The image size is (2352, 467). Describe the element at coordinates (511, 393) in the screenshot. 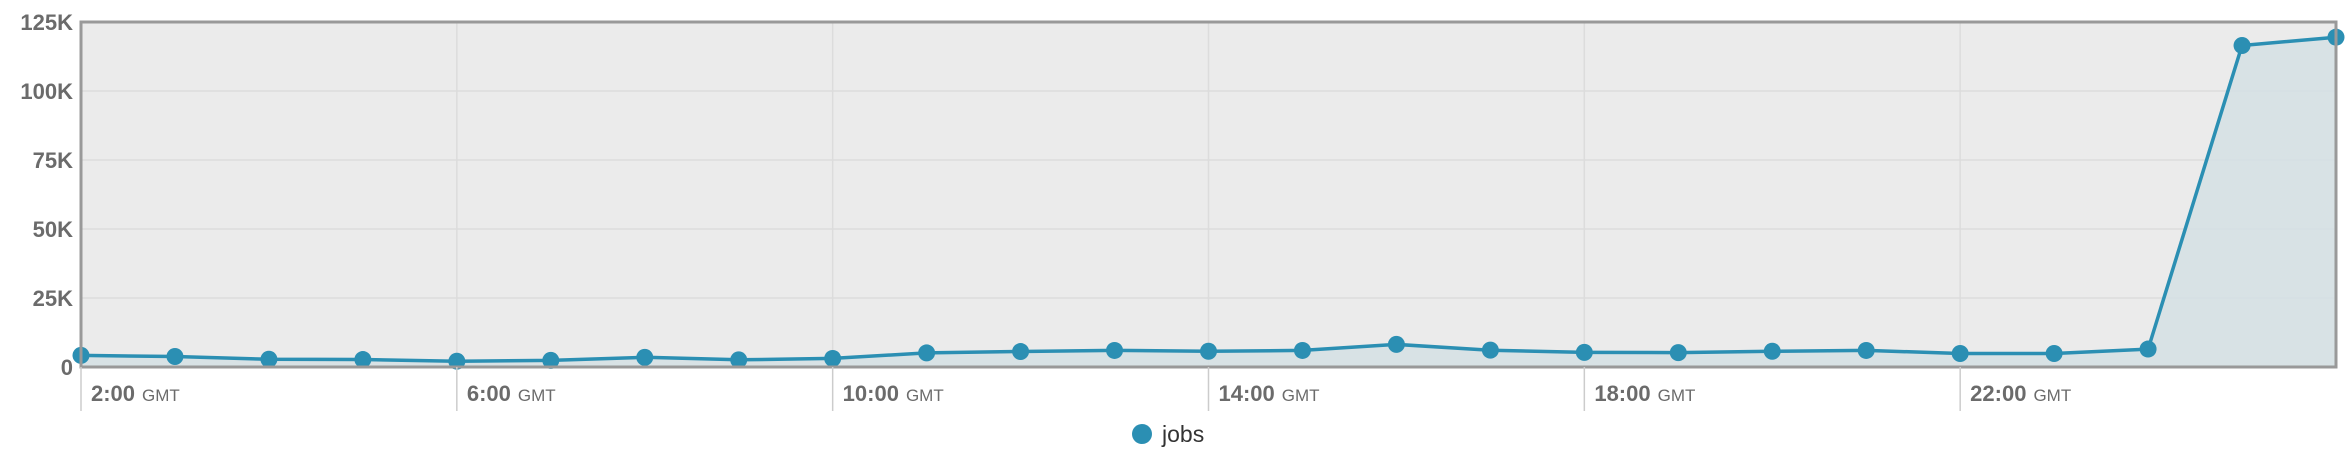

I see `x-tick-label: 6:00 GMT` at that location.